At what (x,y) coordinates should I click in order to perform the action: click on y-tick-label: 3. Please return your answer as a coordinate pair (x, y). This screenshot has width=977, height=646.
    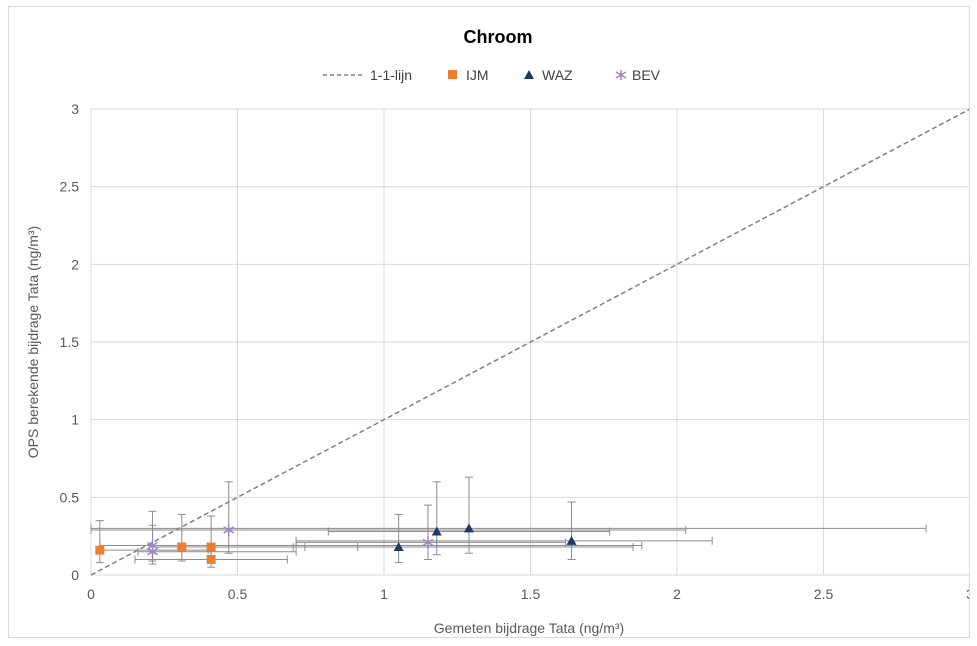
    Looking at the image, I should click on (75, 109).